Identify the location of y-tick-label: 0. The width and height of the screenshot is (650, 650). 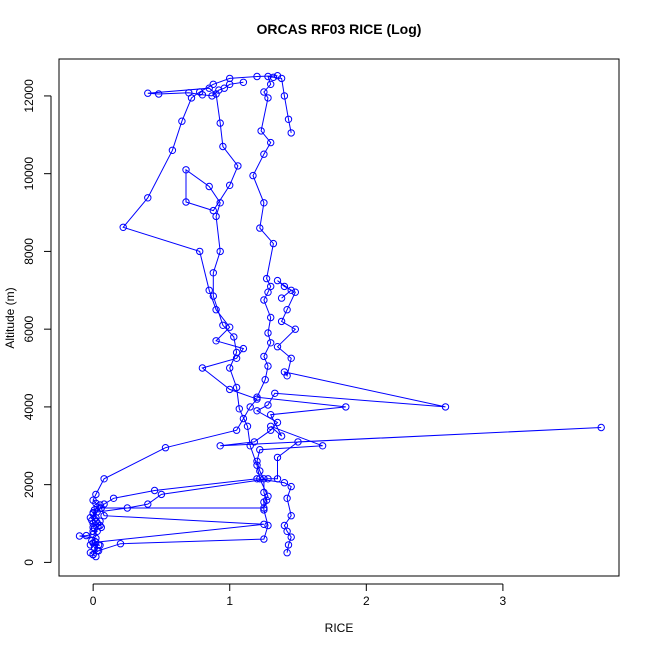
(29, 562).